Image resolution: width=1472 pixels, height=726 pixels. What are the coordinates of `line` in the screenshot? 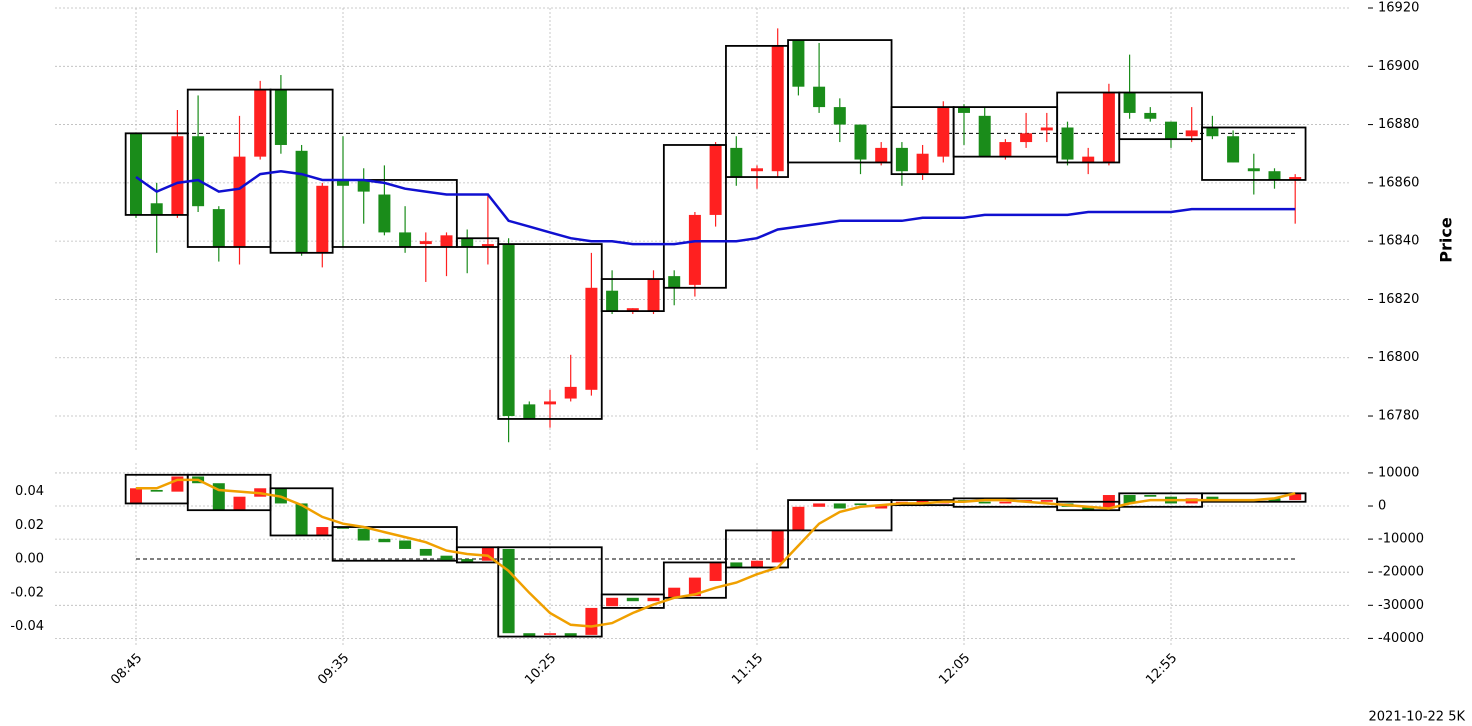 It's located at (715, 207).